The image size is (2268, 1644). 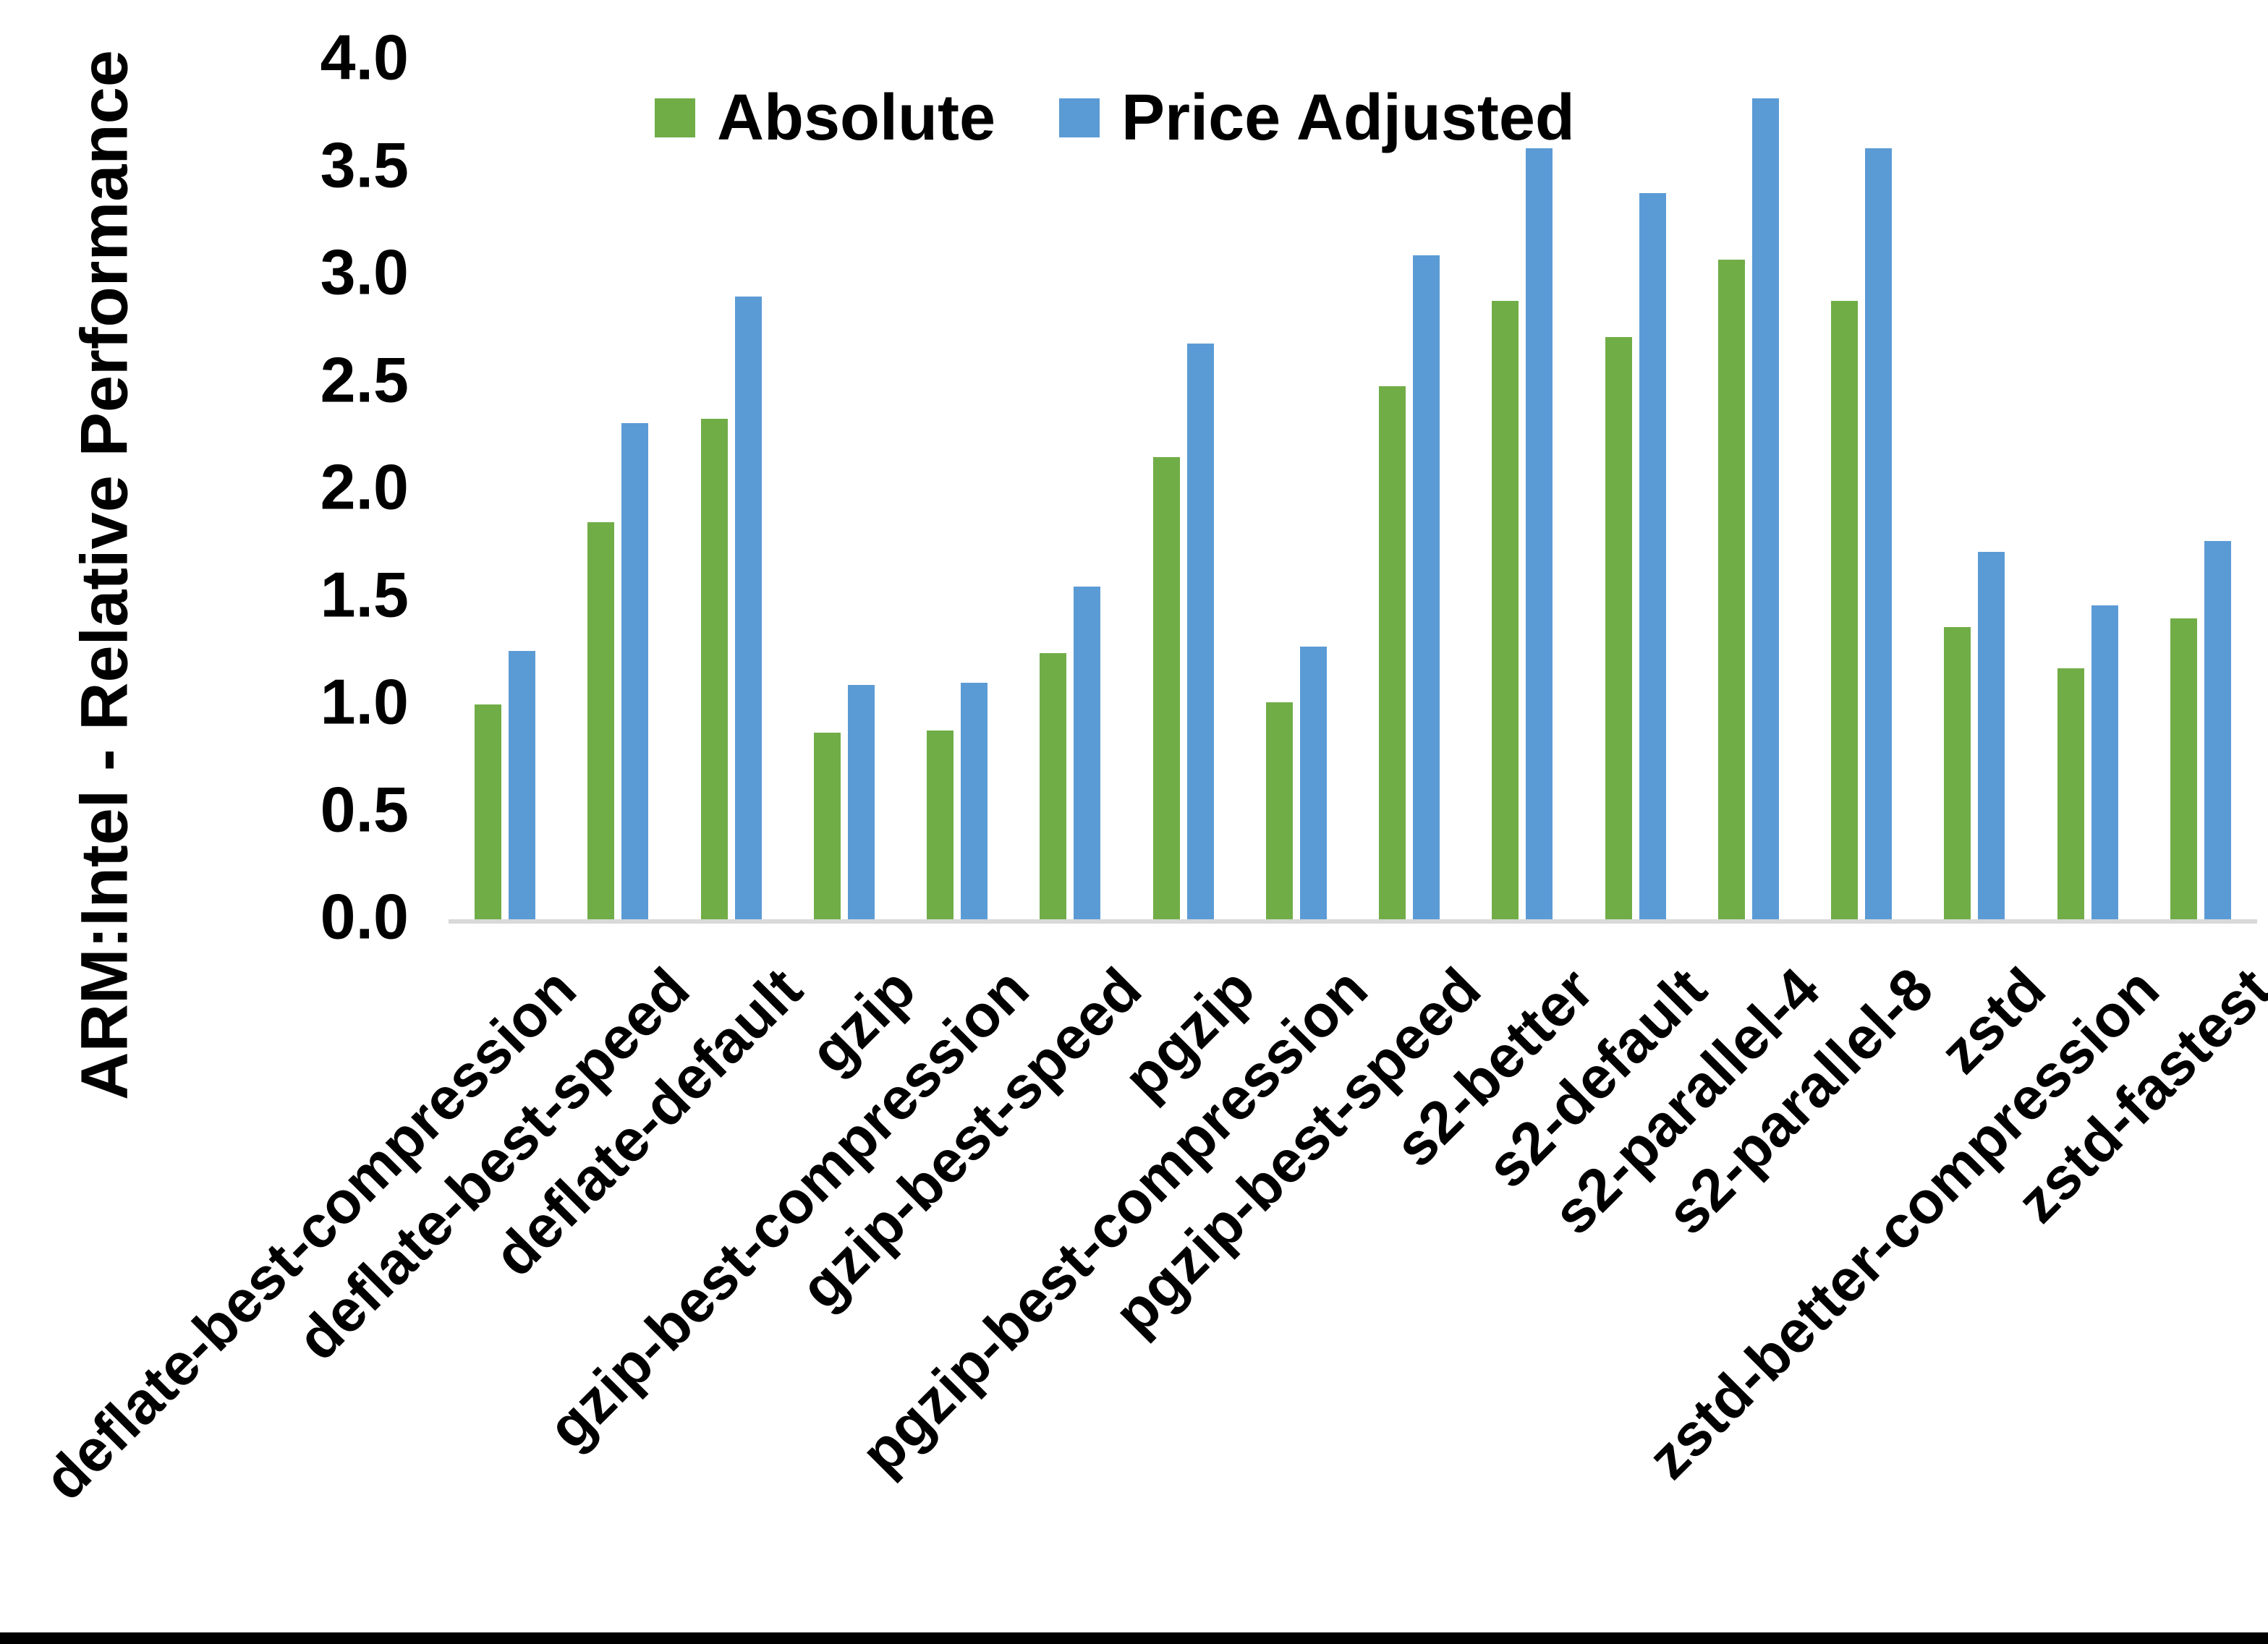 What do you see at coordinates (1353, 921) in the screenshot?
I see `x-axis-line` at bounding box center [1353, 921].